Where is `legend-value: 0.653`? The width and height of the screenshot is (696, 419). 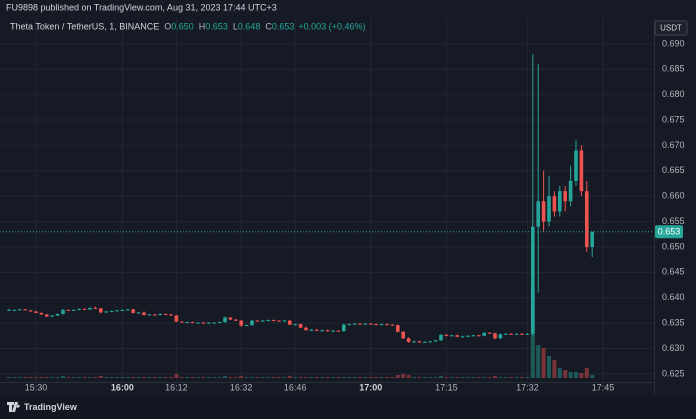 legend-value: 0.653 is located at coordinates (283, 27).